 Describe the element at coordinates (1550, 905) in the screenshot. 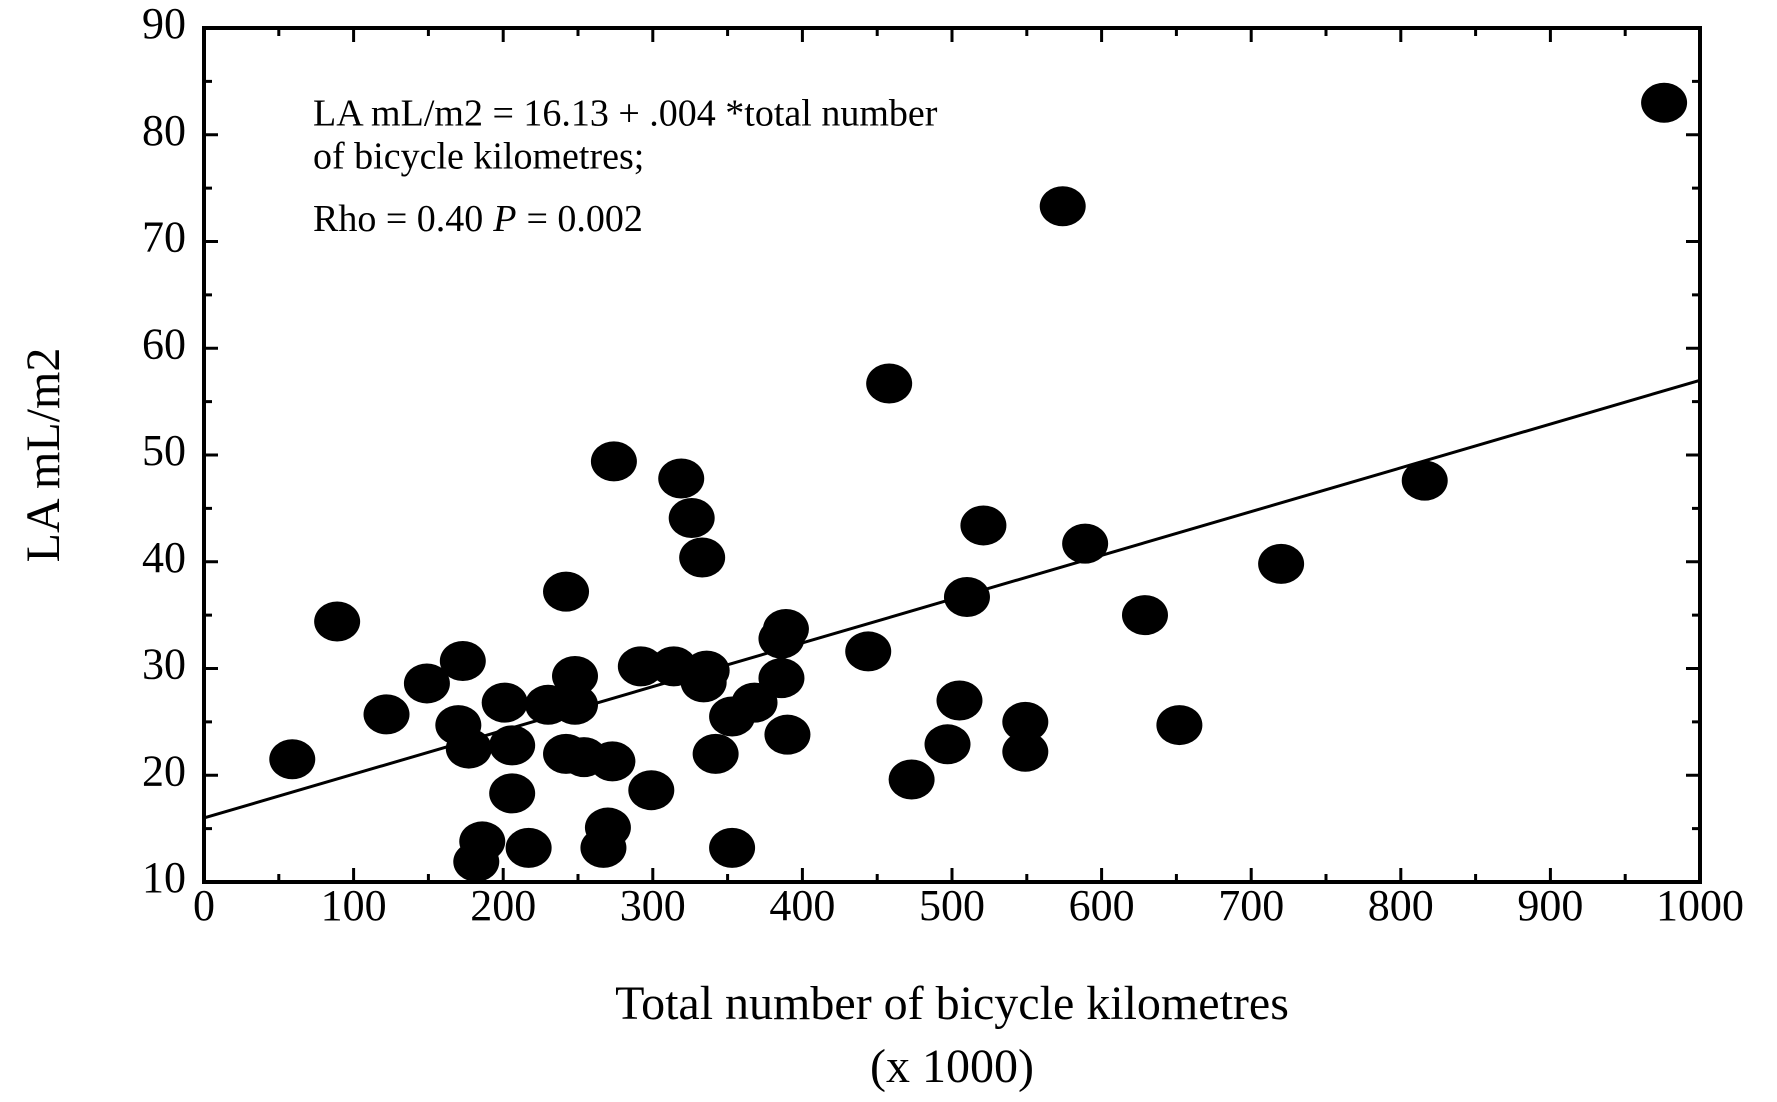

I see `x-tick-label: 900` at that location.